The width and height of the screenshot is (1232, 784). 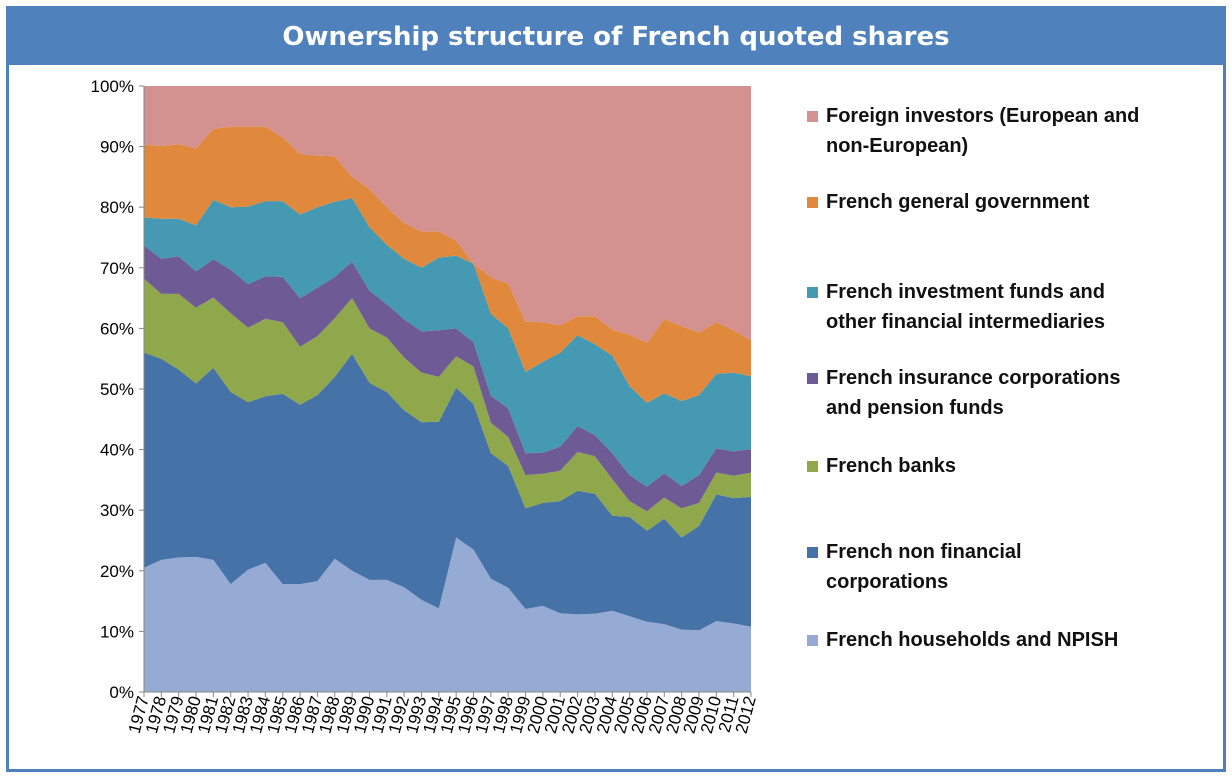 What do you see at coordinates (117, 571) in the screenshot?
I see `y-tick-label: 20%` at bounding box center [117, 571].